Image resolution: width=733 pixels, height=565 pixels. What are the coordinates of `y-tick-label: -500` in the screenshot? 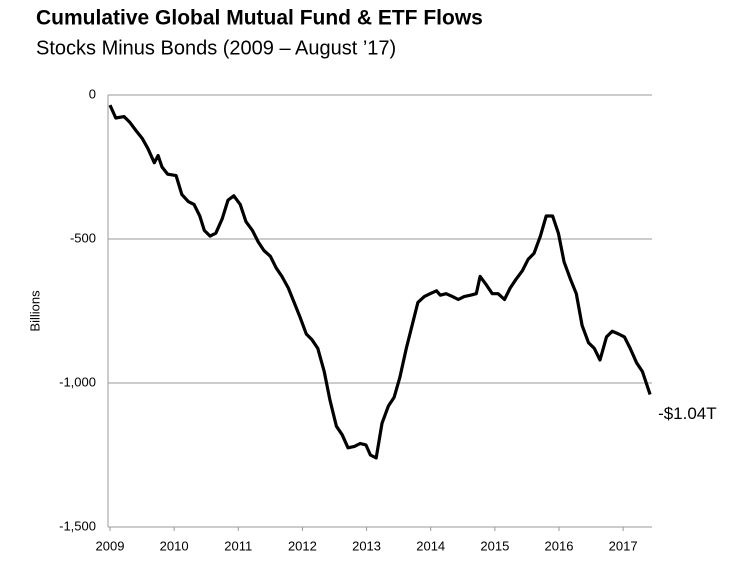 It's located at (83, 237).